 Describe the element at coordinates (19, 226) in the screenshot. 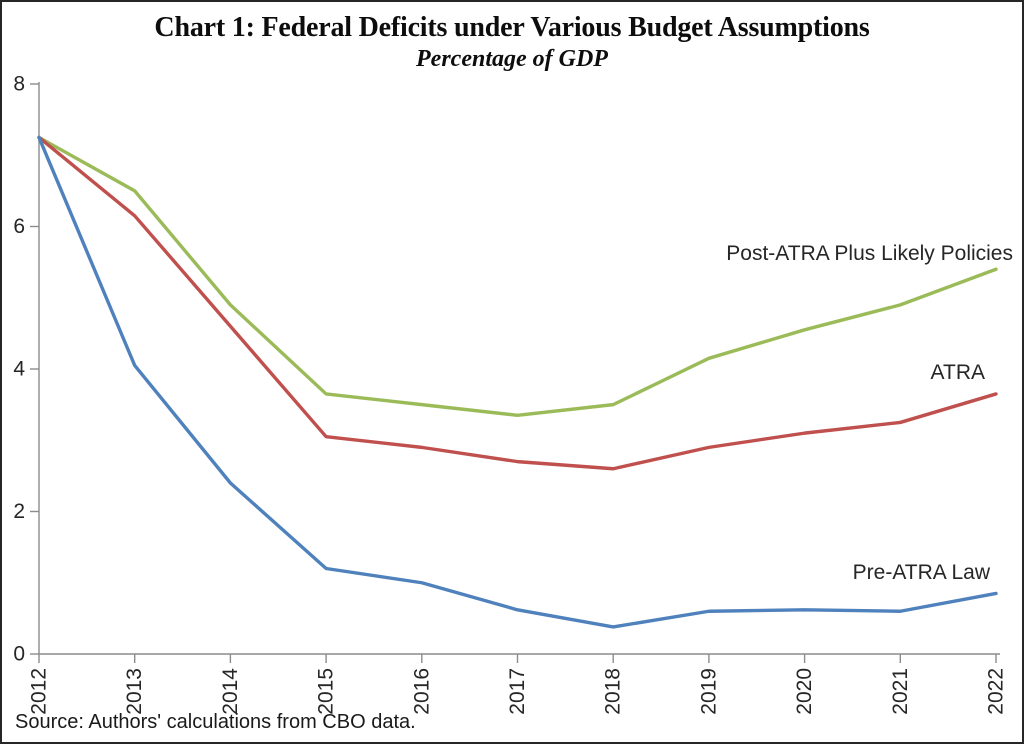

I see `y-tick-label: 6` at that location.